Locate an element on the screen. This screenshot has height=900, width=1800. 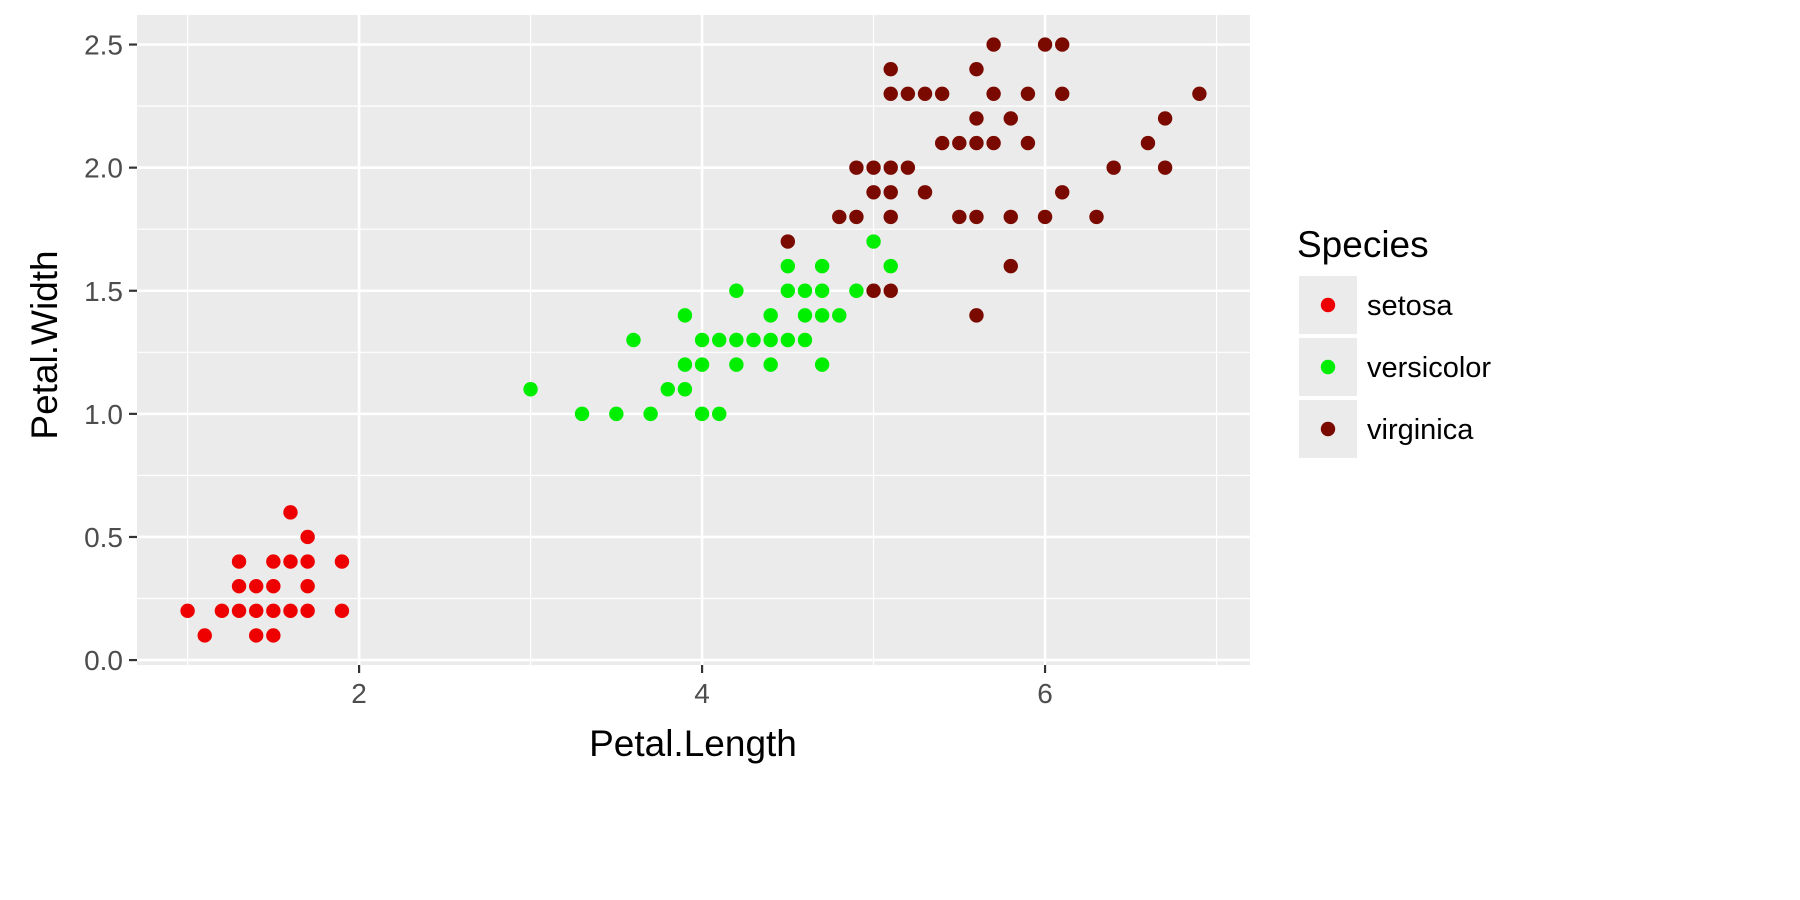
legend-label-virginica: virginica is located at coordinates (1420, 430).